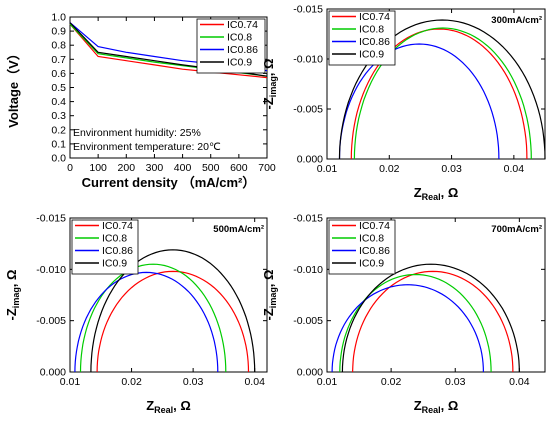 The width and height of the screenshot is (550, 426). I want to click on y-tick-label: 0.6, so click(58, 74).